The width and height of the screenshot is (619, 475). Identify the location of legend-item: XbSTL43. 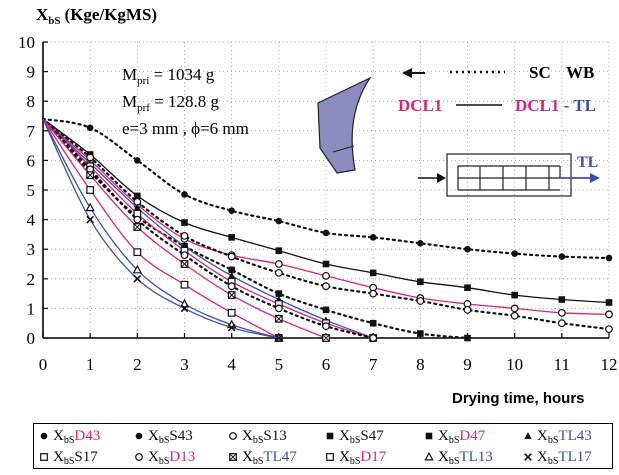
(558, 437).